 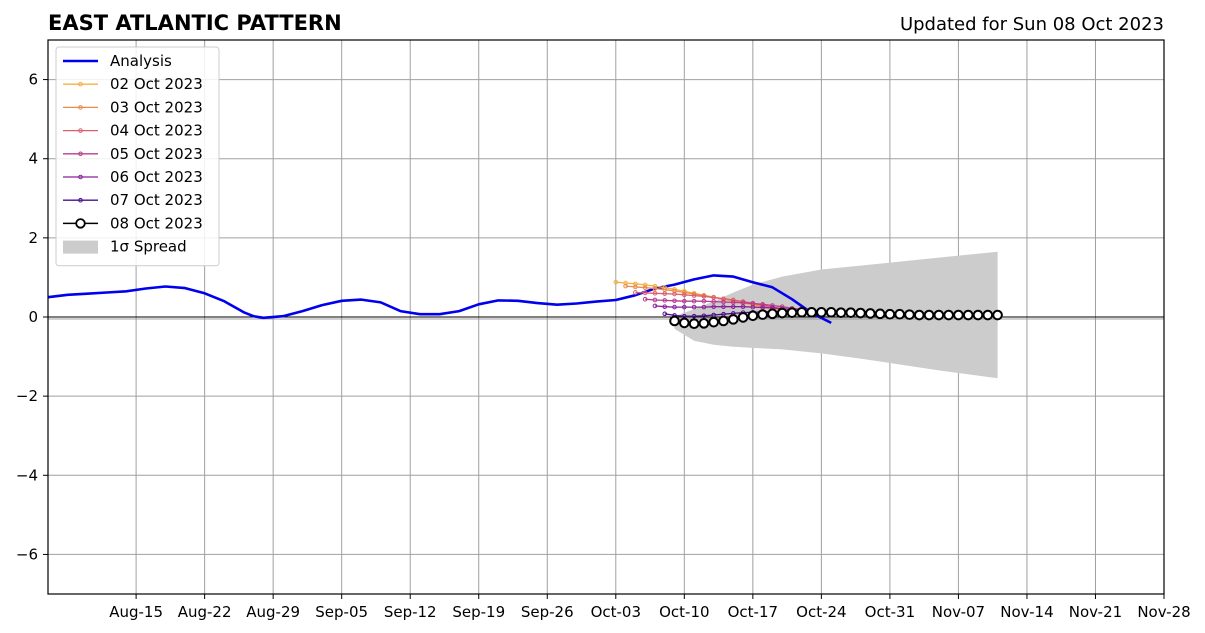 What do you see at coordinates (27, 396) in the screenshot?
I see `y-tick-label: −2` at bounding box center [27, 396].